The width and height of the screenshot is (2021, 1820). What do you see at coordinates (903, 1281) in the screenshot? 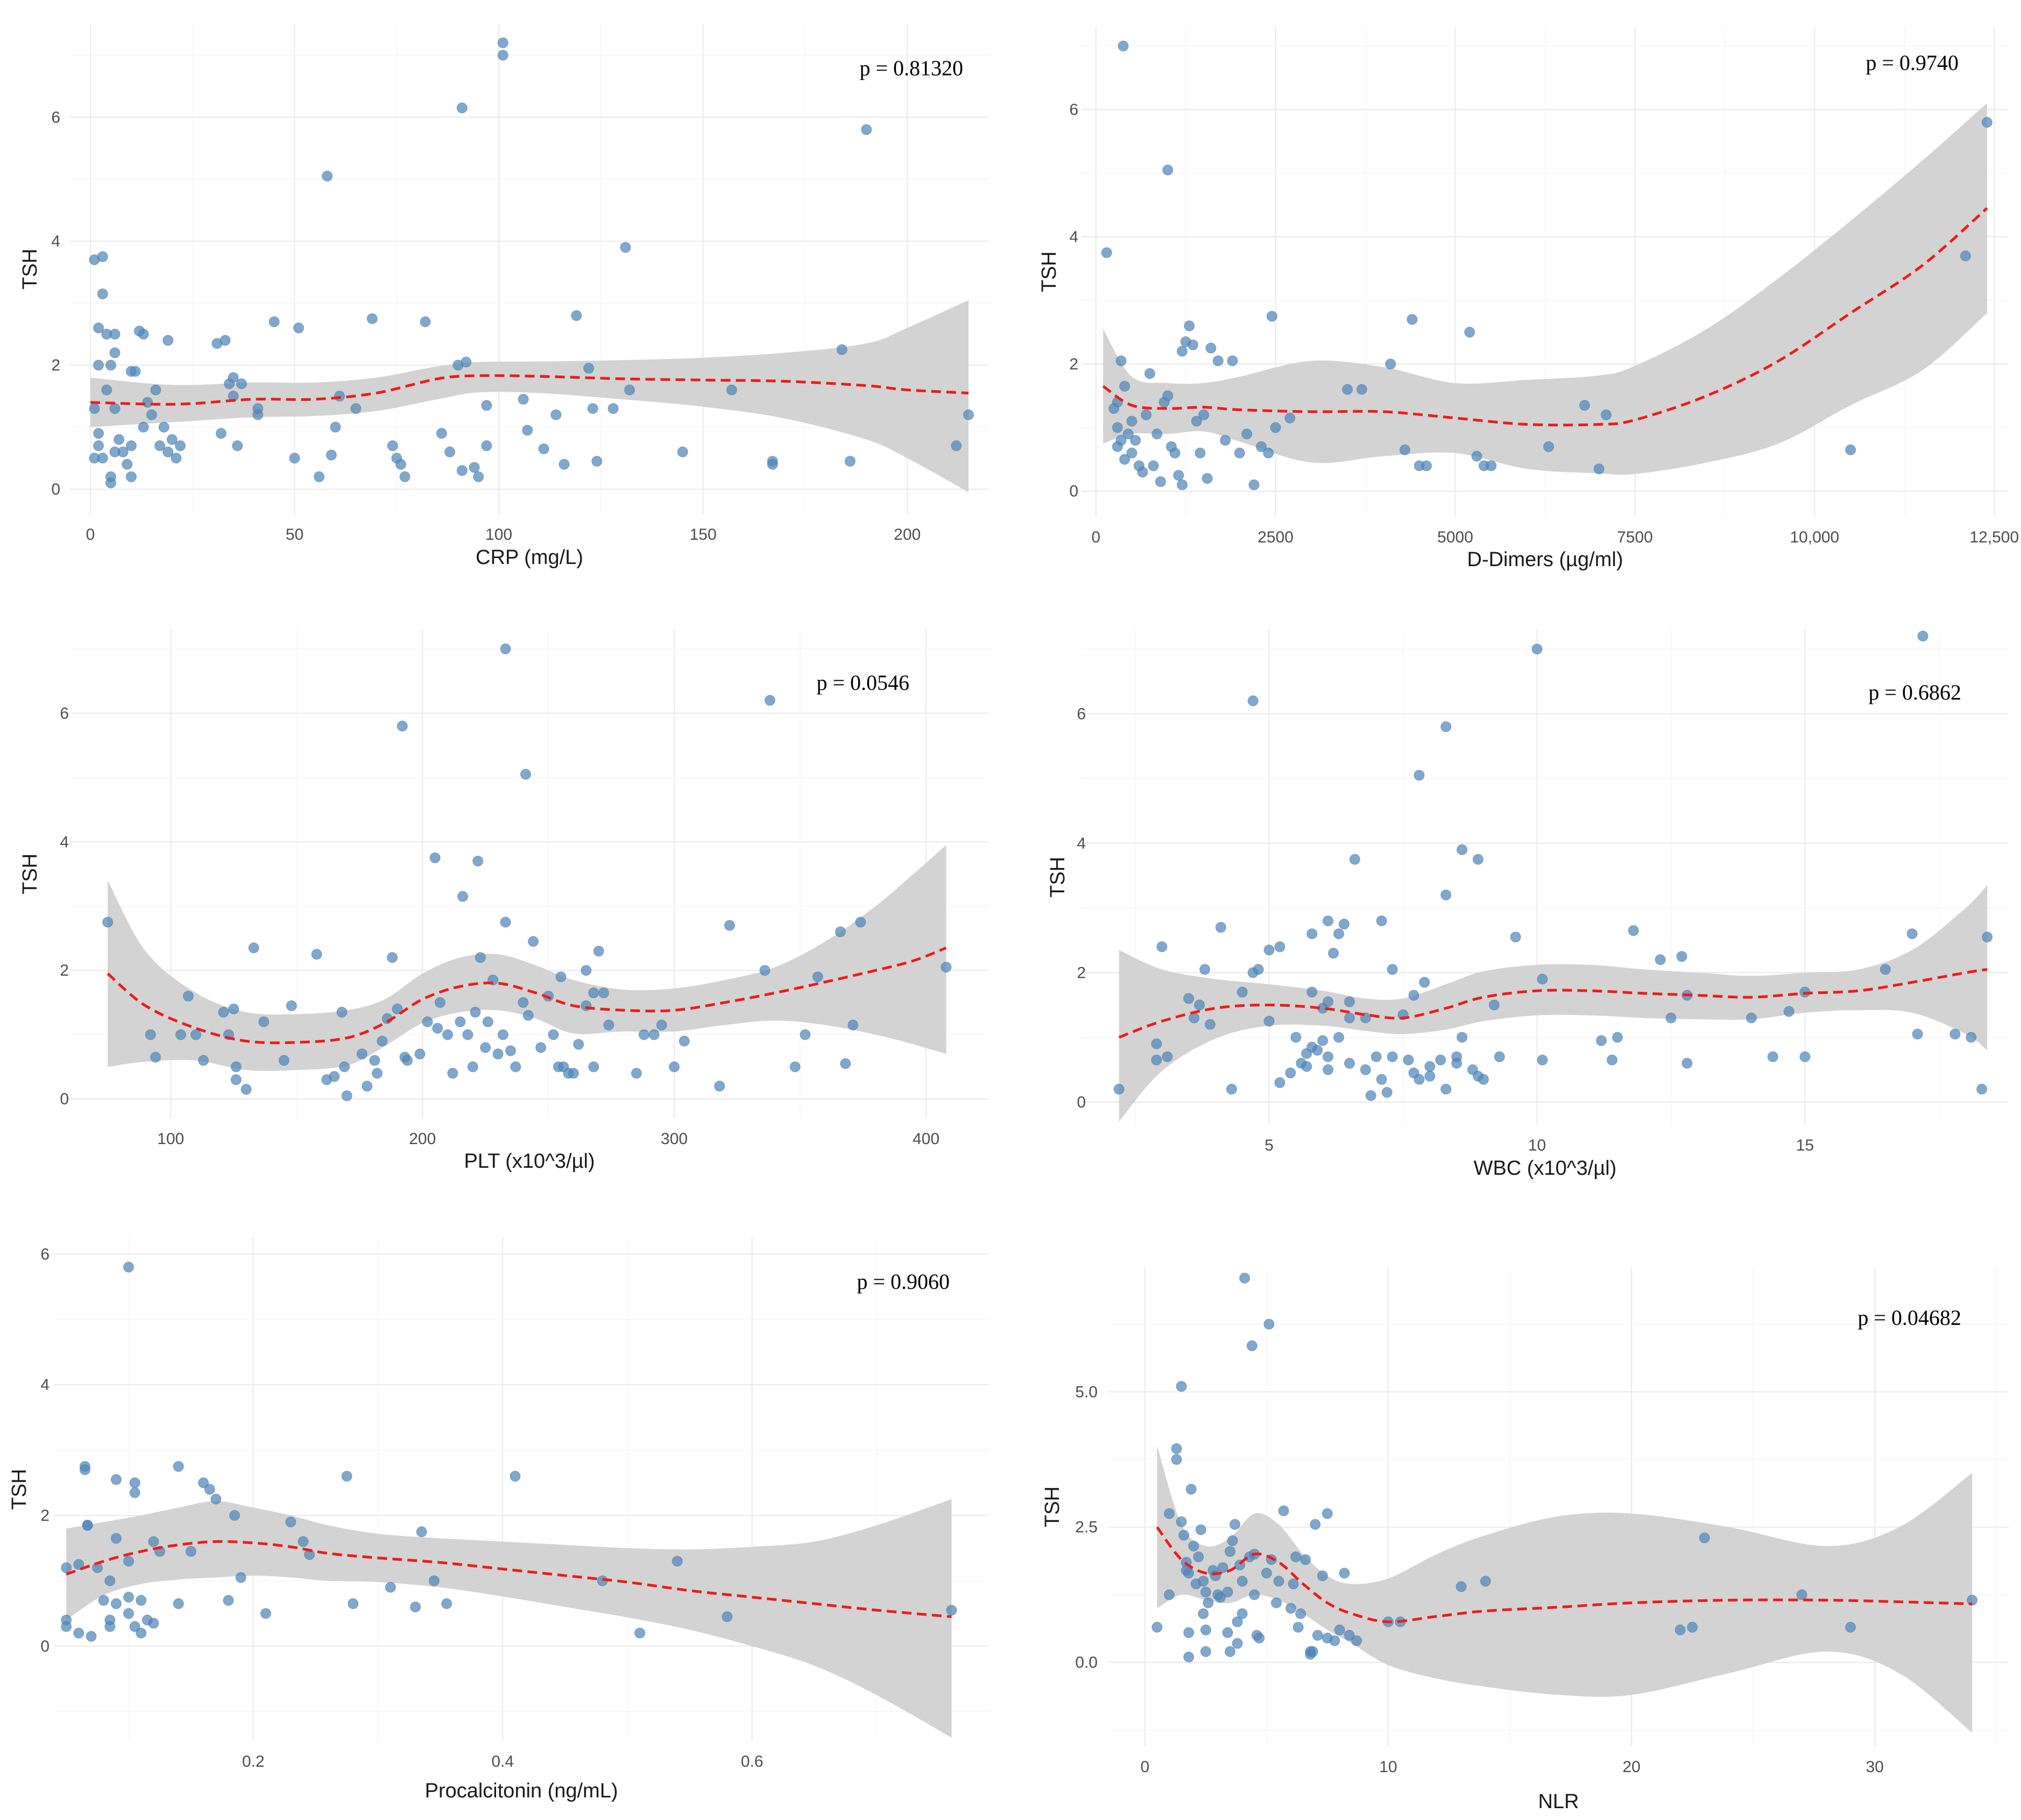
I see `p-value-annotation: p = 0.9060` at bounding box center [903, 1281].